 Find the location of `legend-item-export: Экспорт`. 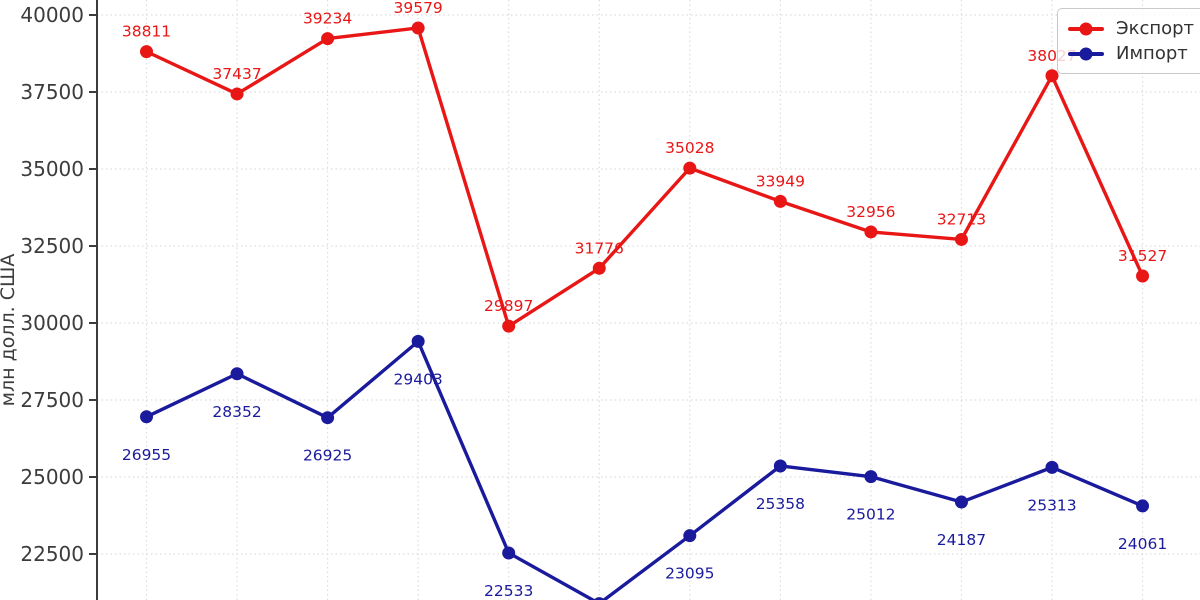

legend-item-export: Экспорт is located at coordinates (1131, 28).